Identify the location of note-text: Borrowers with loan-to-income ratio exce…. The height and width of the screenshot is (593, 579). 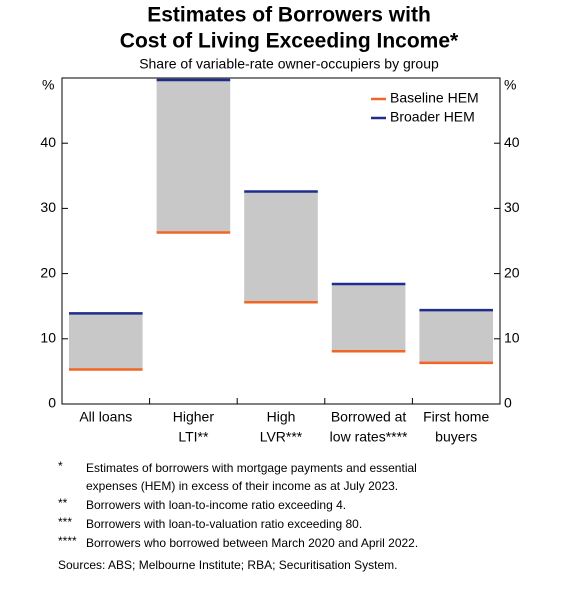
(216, 505).